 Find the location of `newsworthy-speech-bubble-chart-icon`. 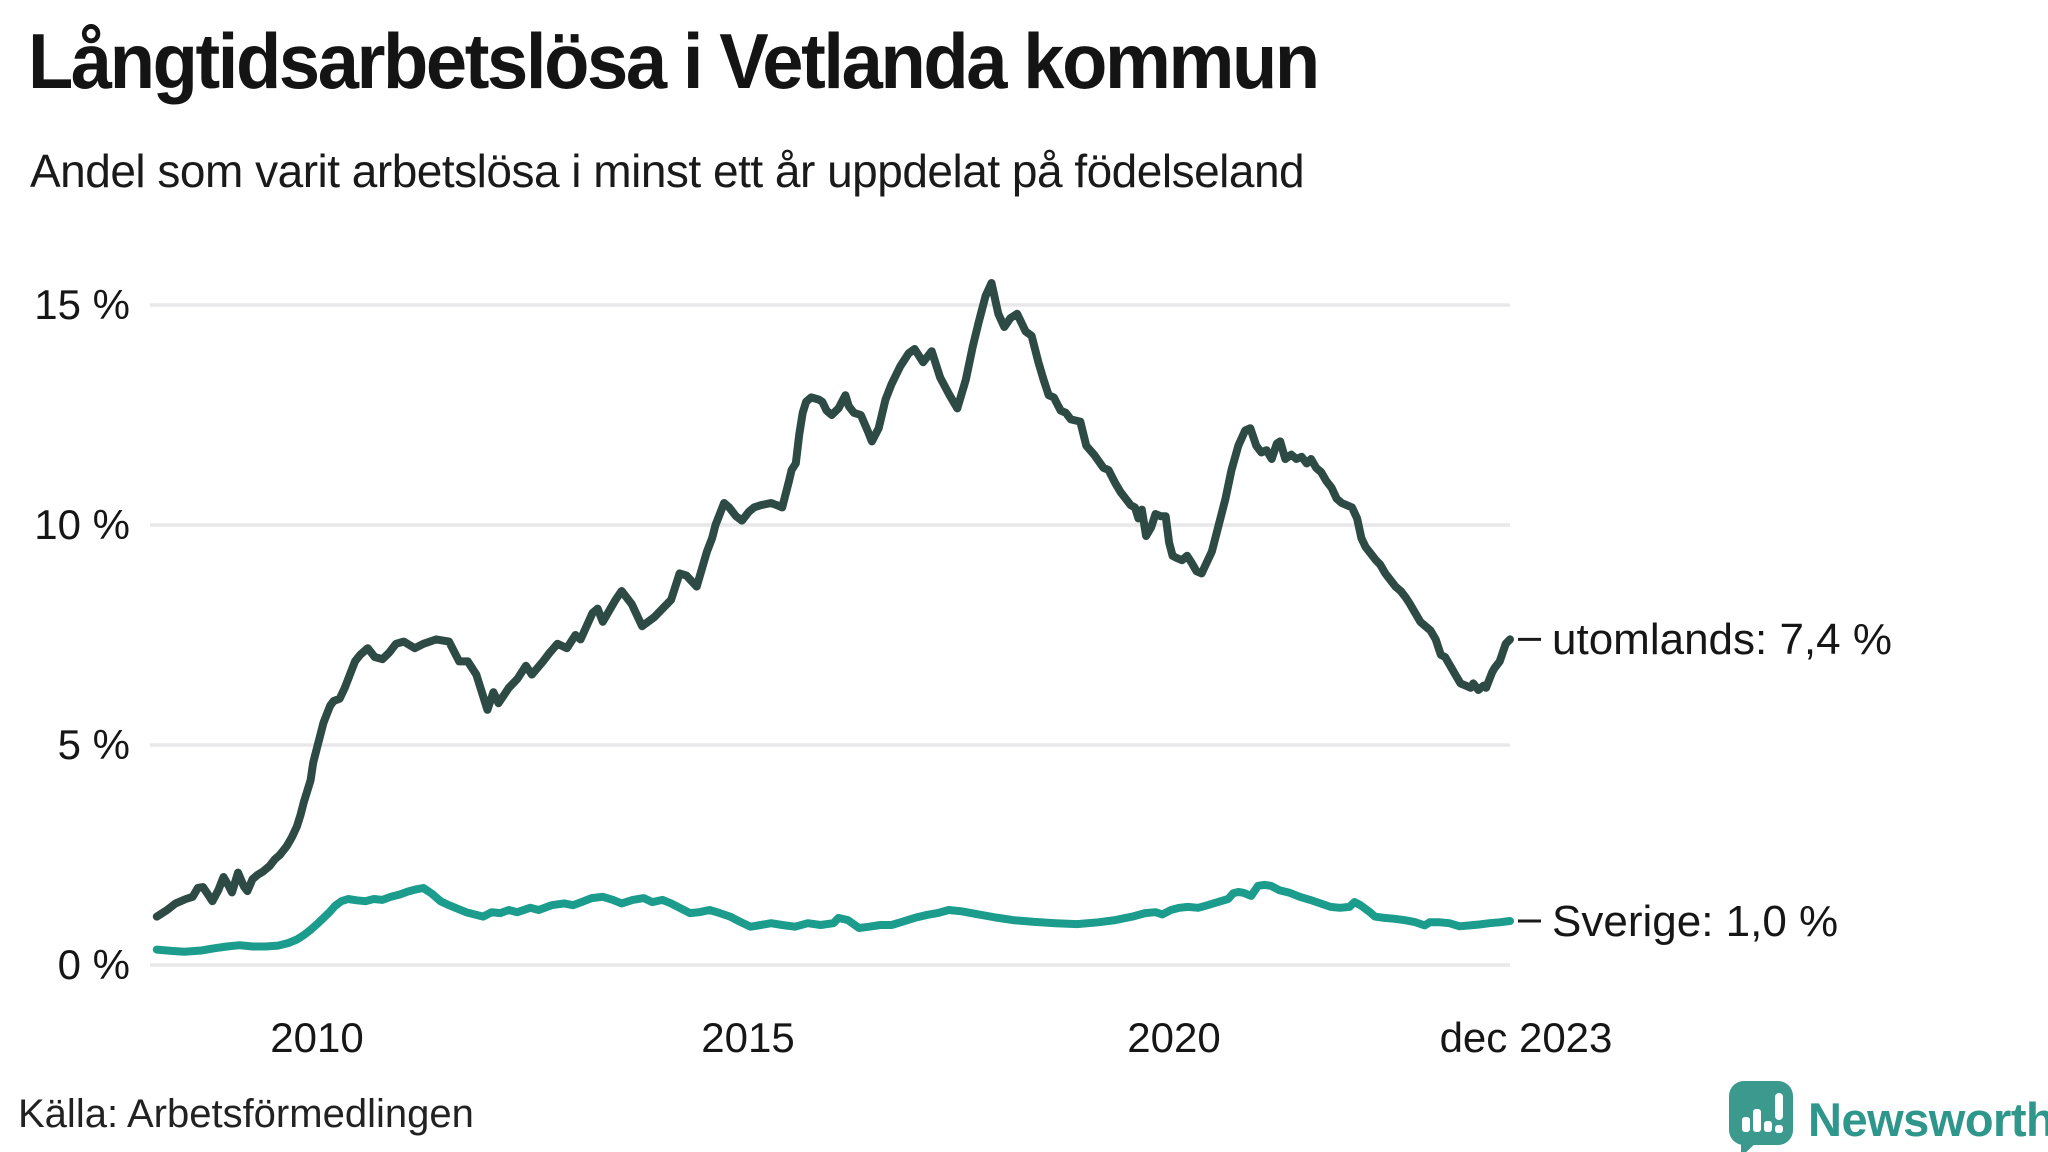

newsworthy-speech-bubble-chart-icon is located at coordinates (1761, 1116).